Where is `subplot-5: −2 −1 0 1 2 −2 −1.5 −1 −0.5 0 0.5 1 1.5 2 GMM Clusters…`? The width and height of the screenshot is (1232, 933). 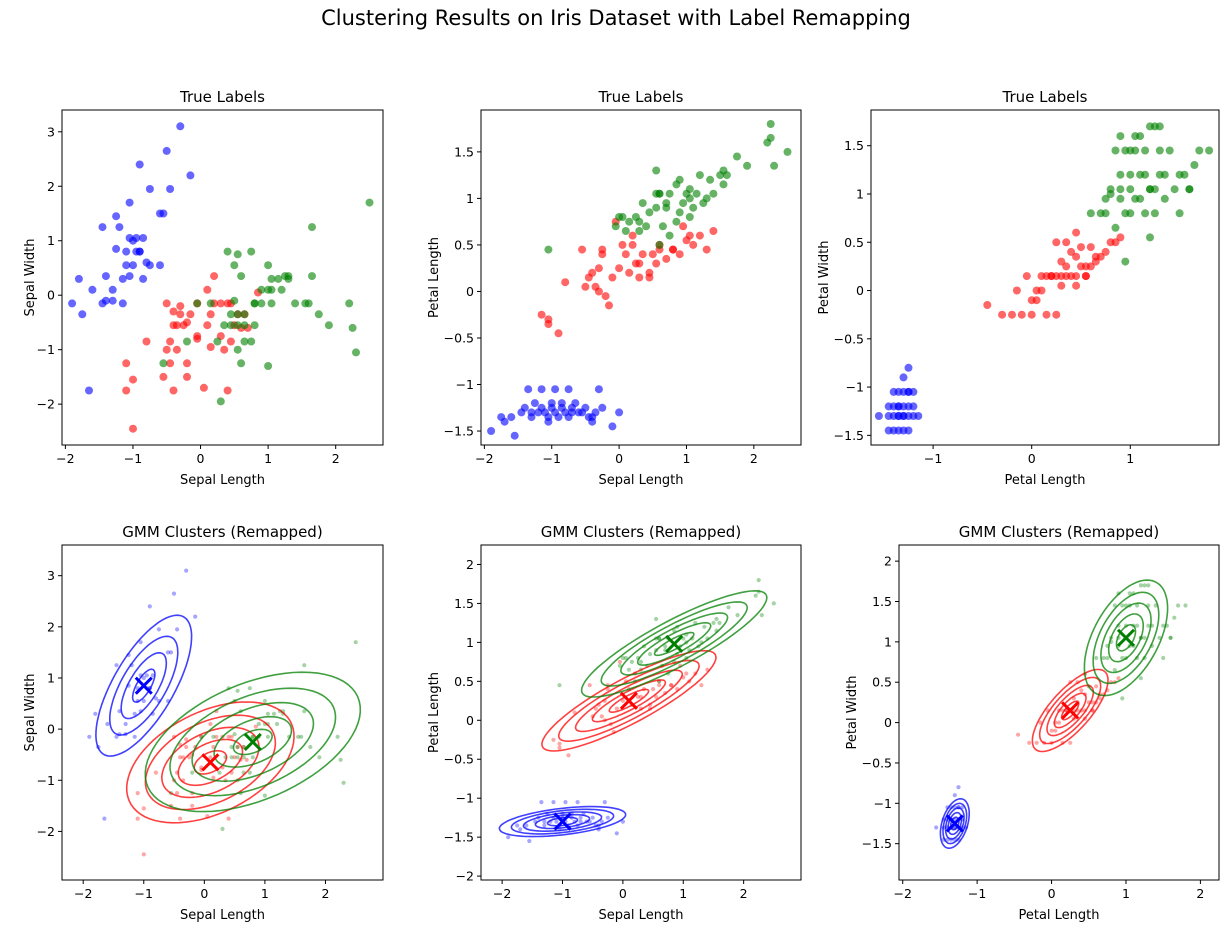 subplot-5: −2 −1 0 1 2 −2 −1.5 −1 −0.5 0 0.5 1 1.5 2 GMM Clusters… is located at coordinates (614, 723).